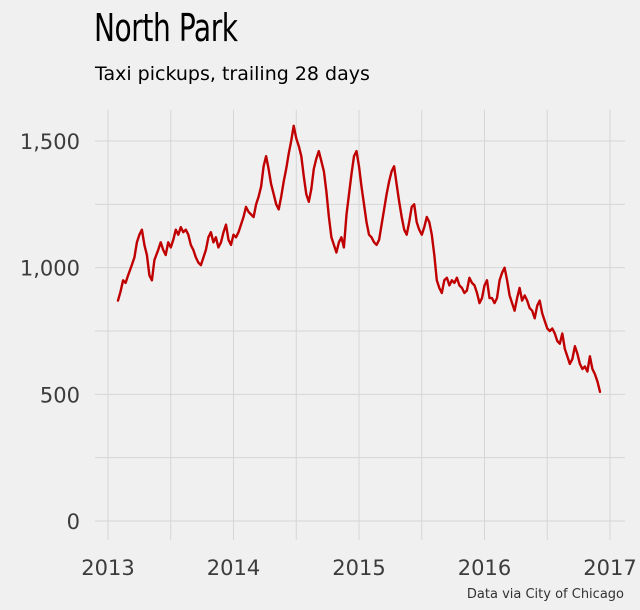 Image resolution: width=640 pixels, height=610 pixels. Describe the element at coordinates (107, 568) in the screenshot. I see `x-tick-label: 2013` at that location.